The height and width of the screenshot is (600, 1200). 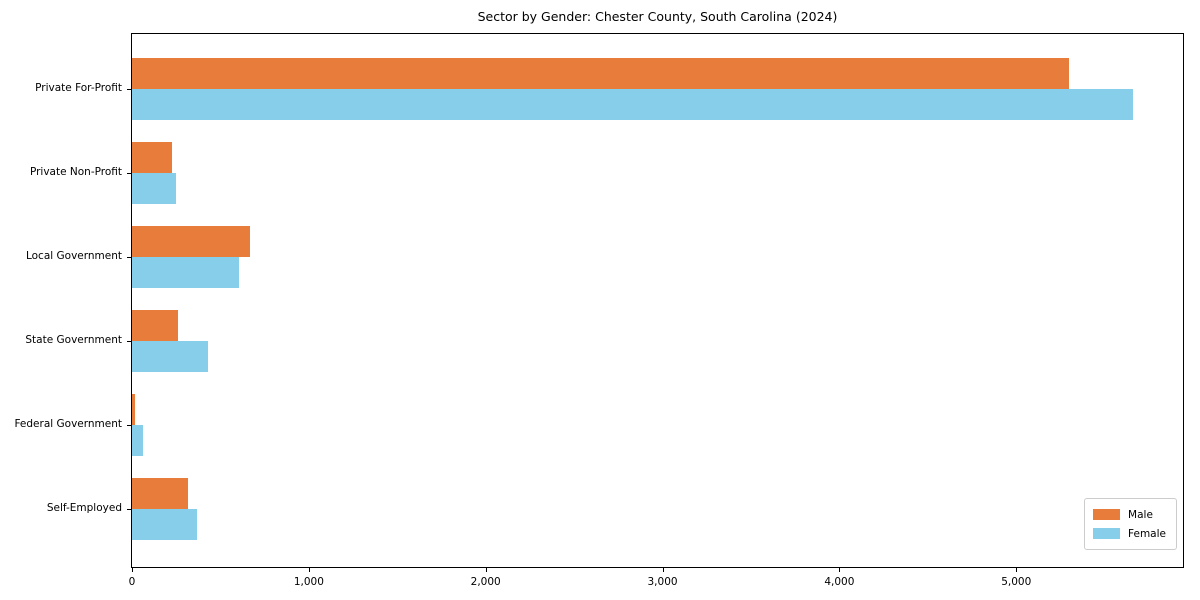 I want to click on ytick-label-state-government: State Government, so click(x=73, y=340).